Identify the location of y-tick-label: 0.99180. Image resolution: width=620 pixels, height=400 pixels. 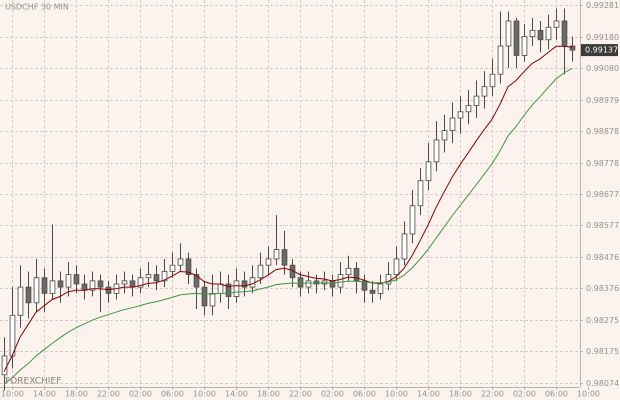
(602, 37).